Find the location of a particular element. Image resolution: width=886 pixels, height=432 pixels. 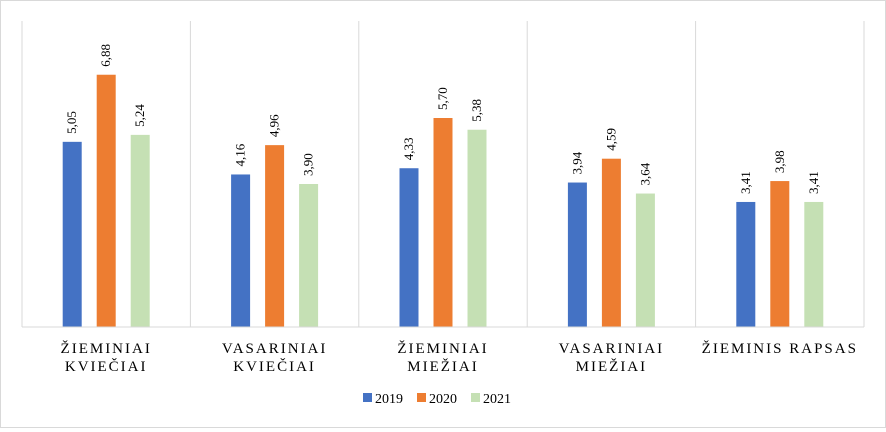

value-label: 3,90 is located at coordinates (308, 164).